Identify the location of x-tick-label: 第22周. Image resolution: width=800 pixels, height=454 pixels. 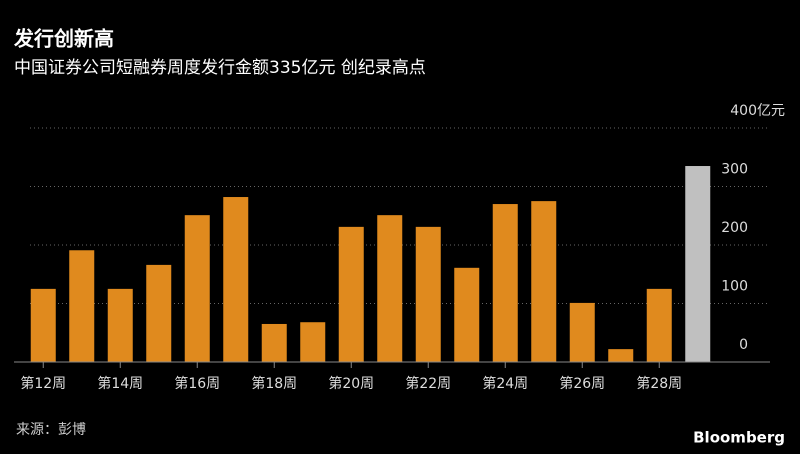
(428, 383).